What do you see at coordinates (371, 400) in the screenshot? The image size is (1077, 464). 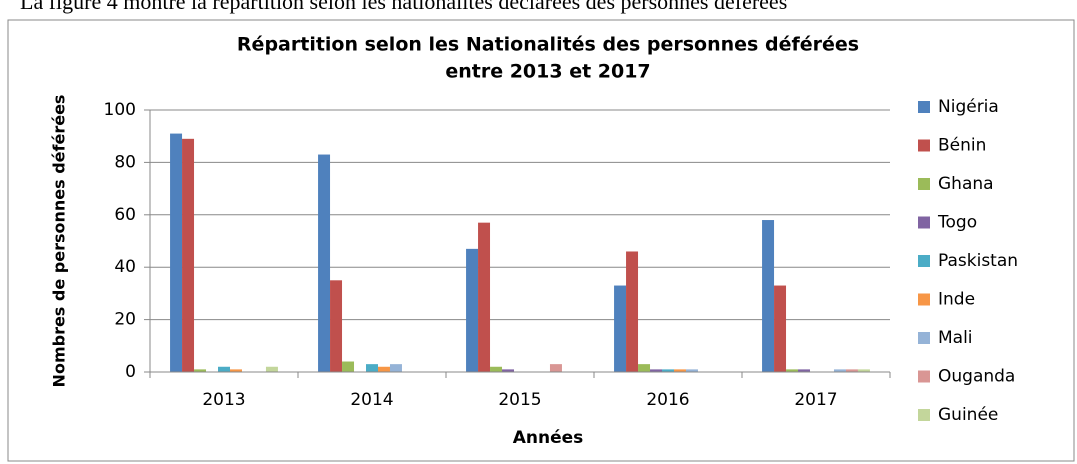 I see `x-tick-label: 2014` at bounding box center [371, 400].